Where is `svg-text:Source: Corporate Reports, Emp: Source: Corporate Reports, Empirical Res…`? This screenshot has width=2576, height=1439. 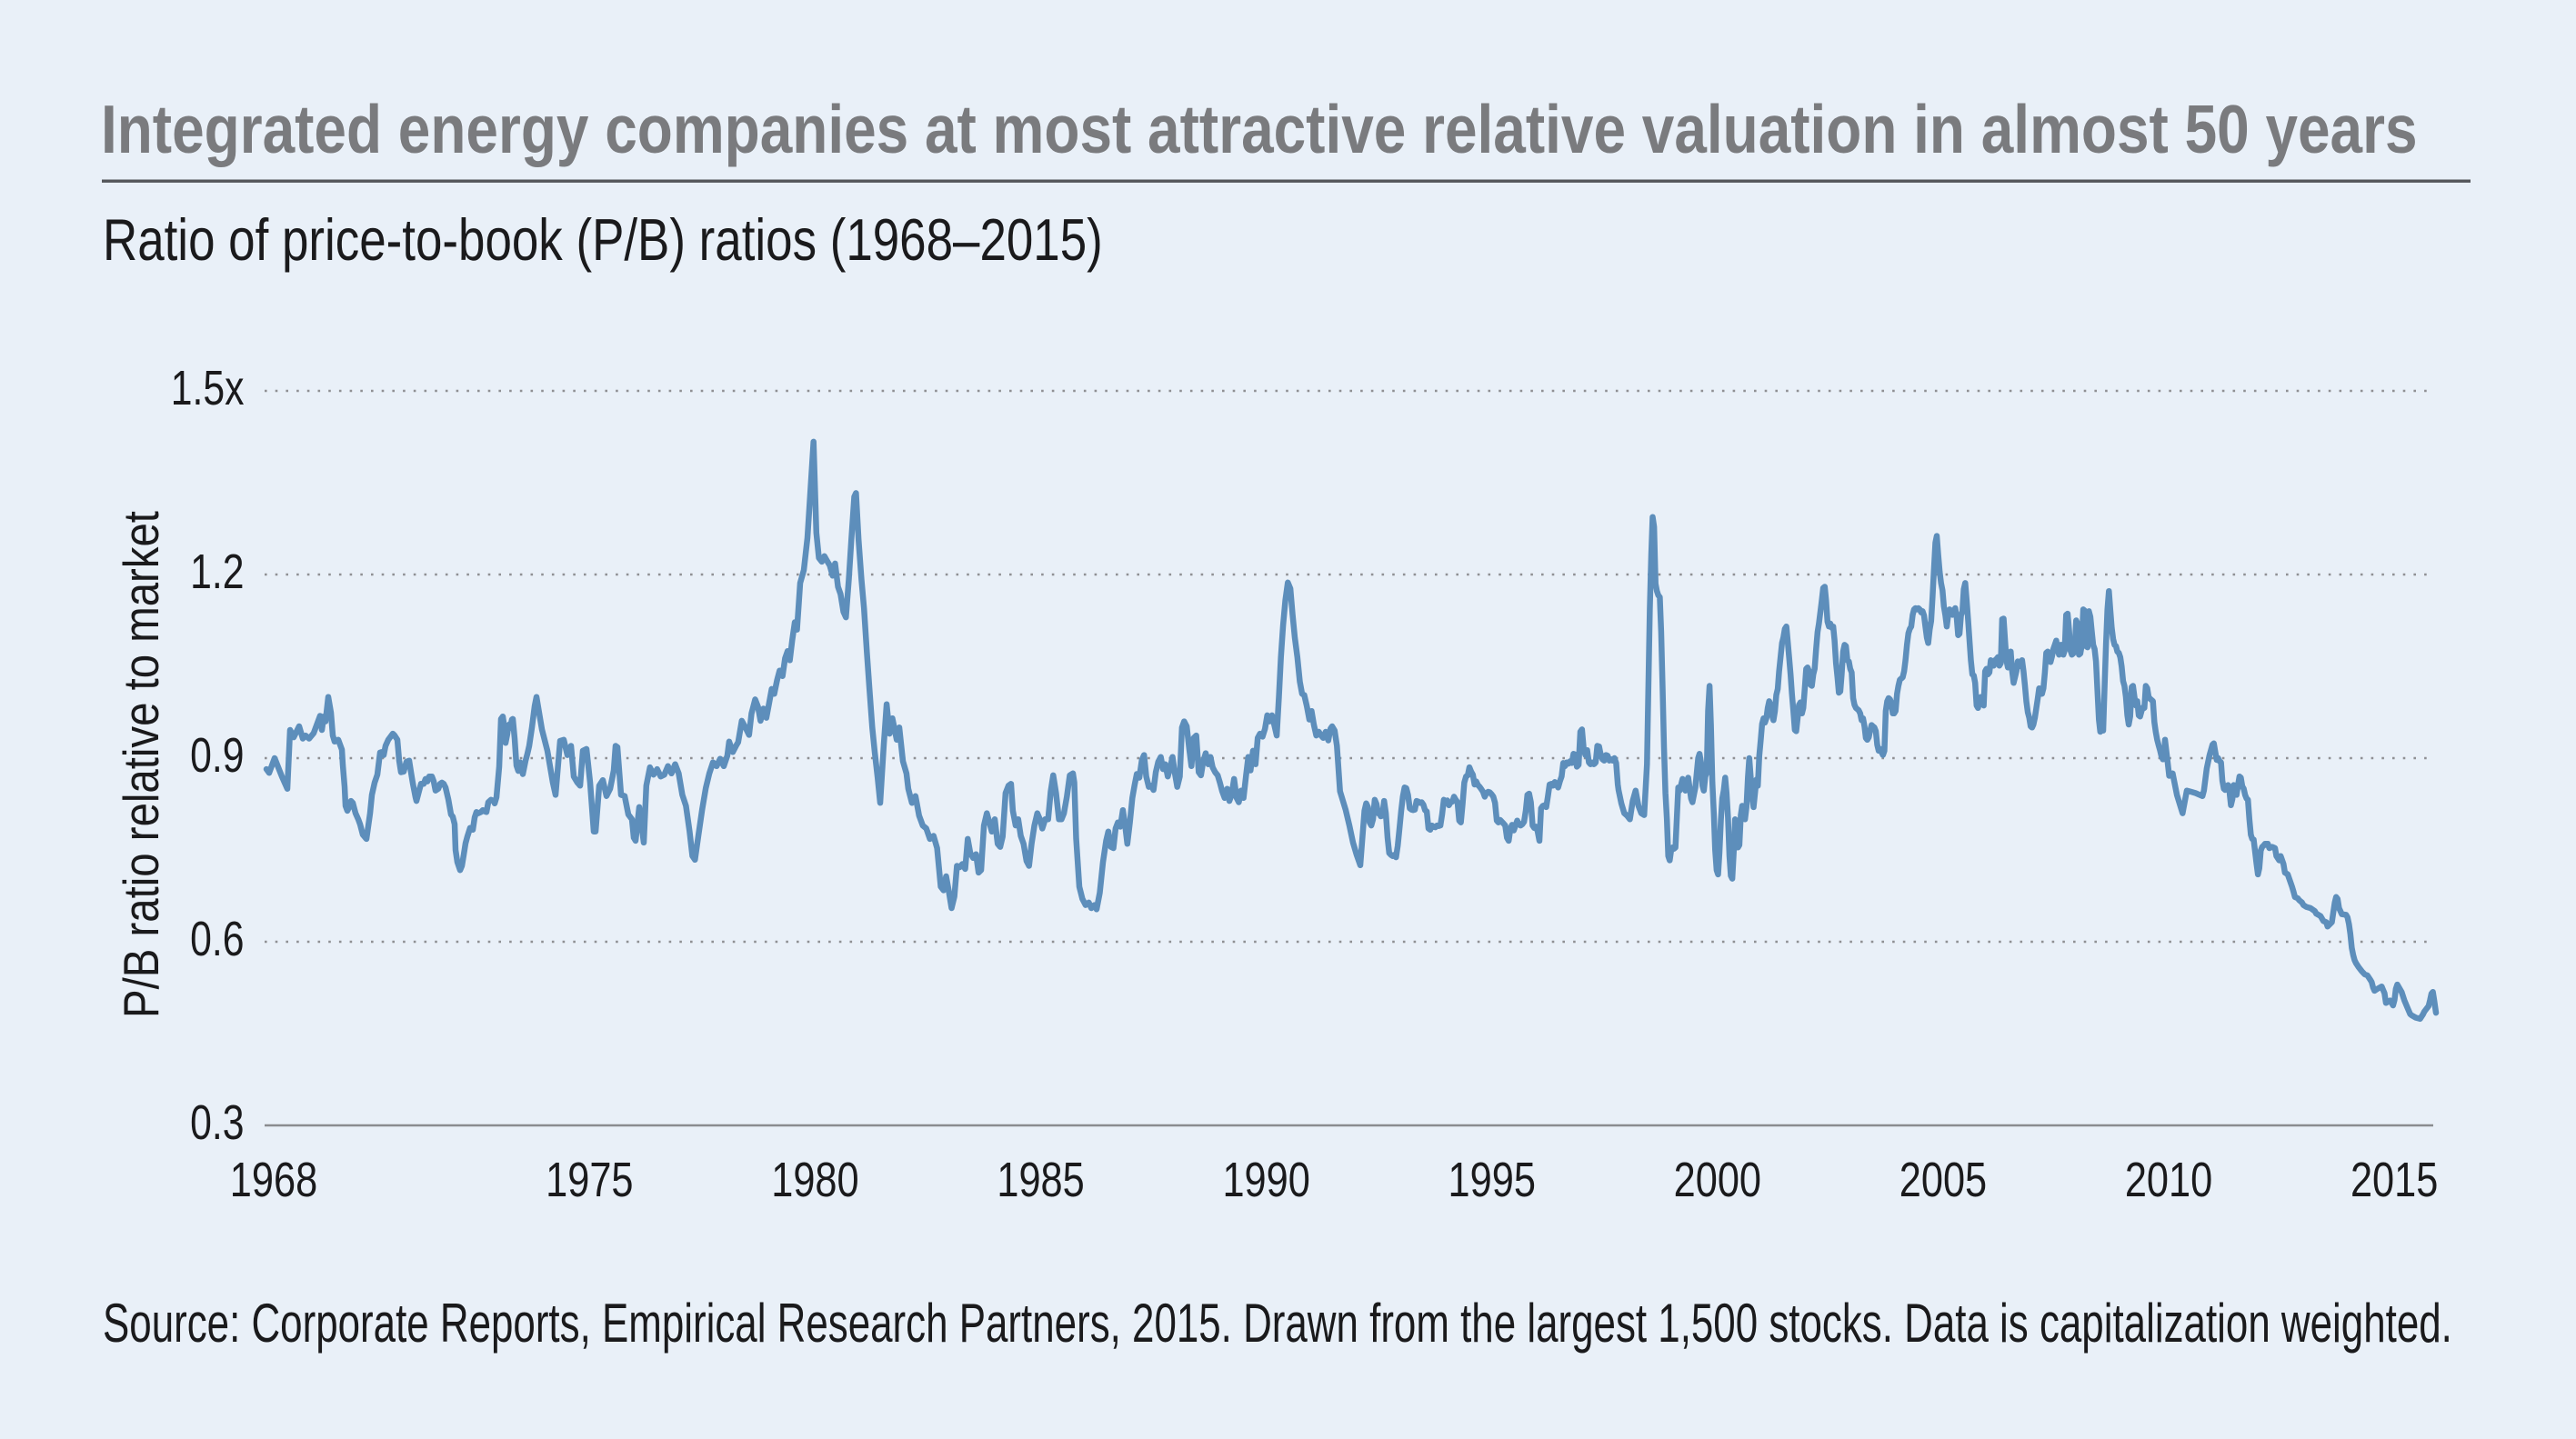 svg-text:Source: Corporate Reports, Emp: Source: Corporate Reports, Empirical Res… is located at coordinates (1277, 1323).